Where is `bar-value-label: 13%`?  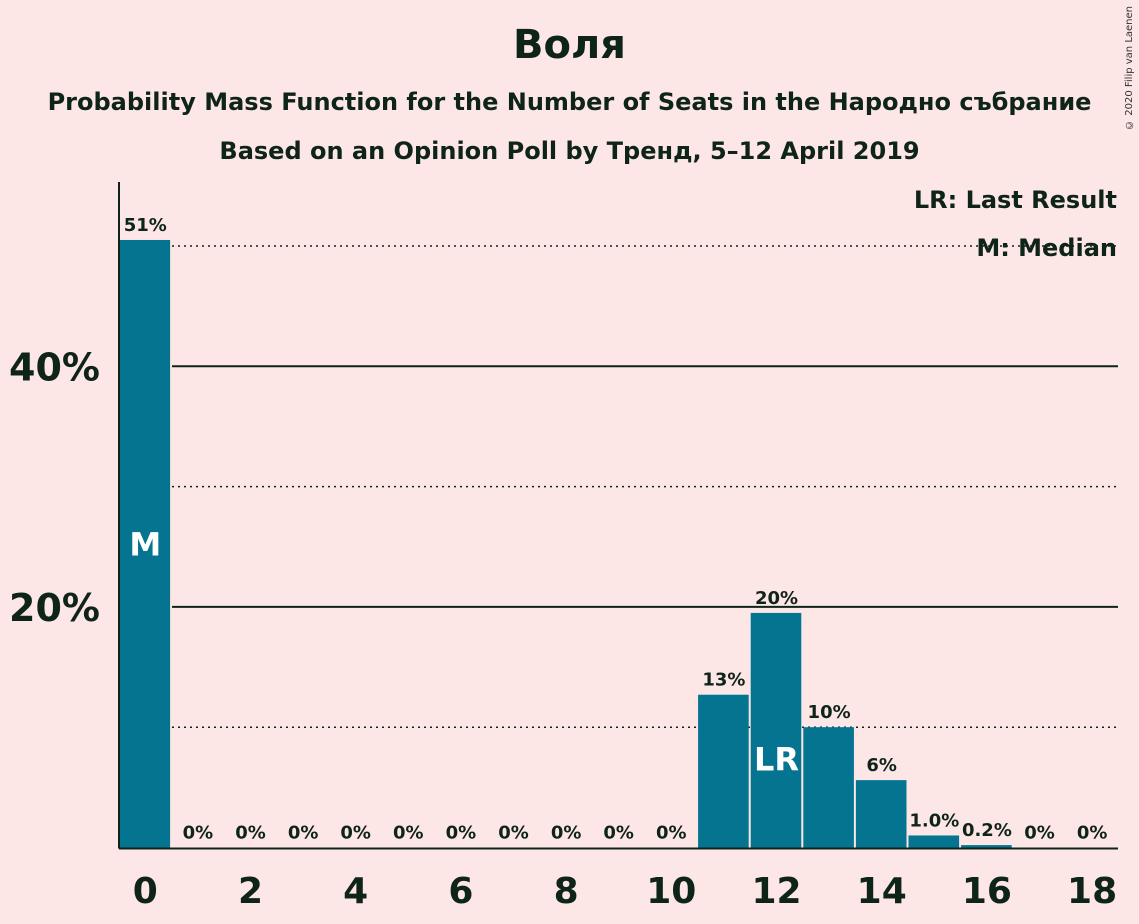 bar-value-label: 13% is located at coordinates (723, 680).